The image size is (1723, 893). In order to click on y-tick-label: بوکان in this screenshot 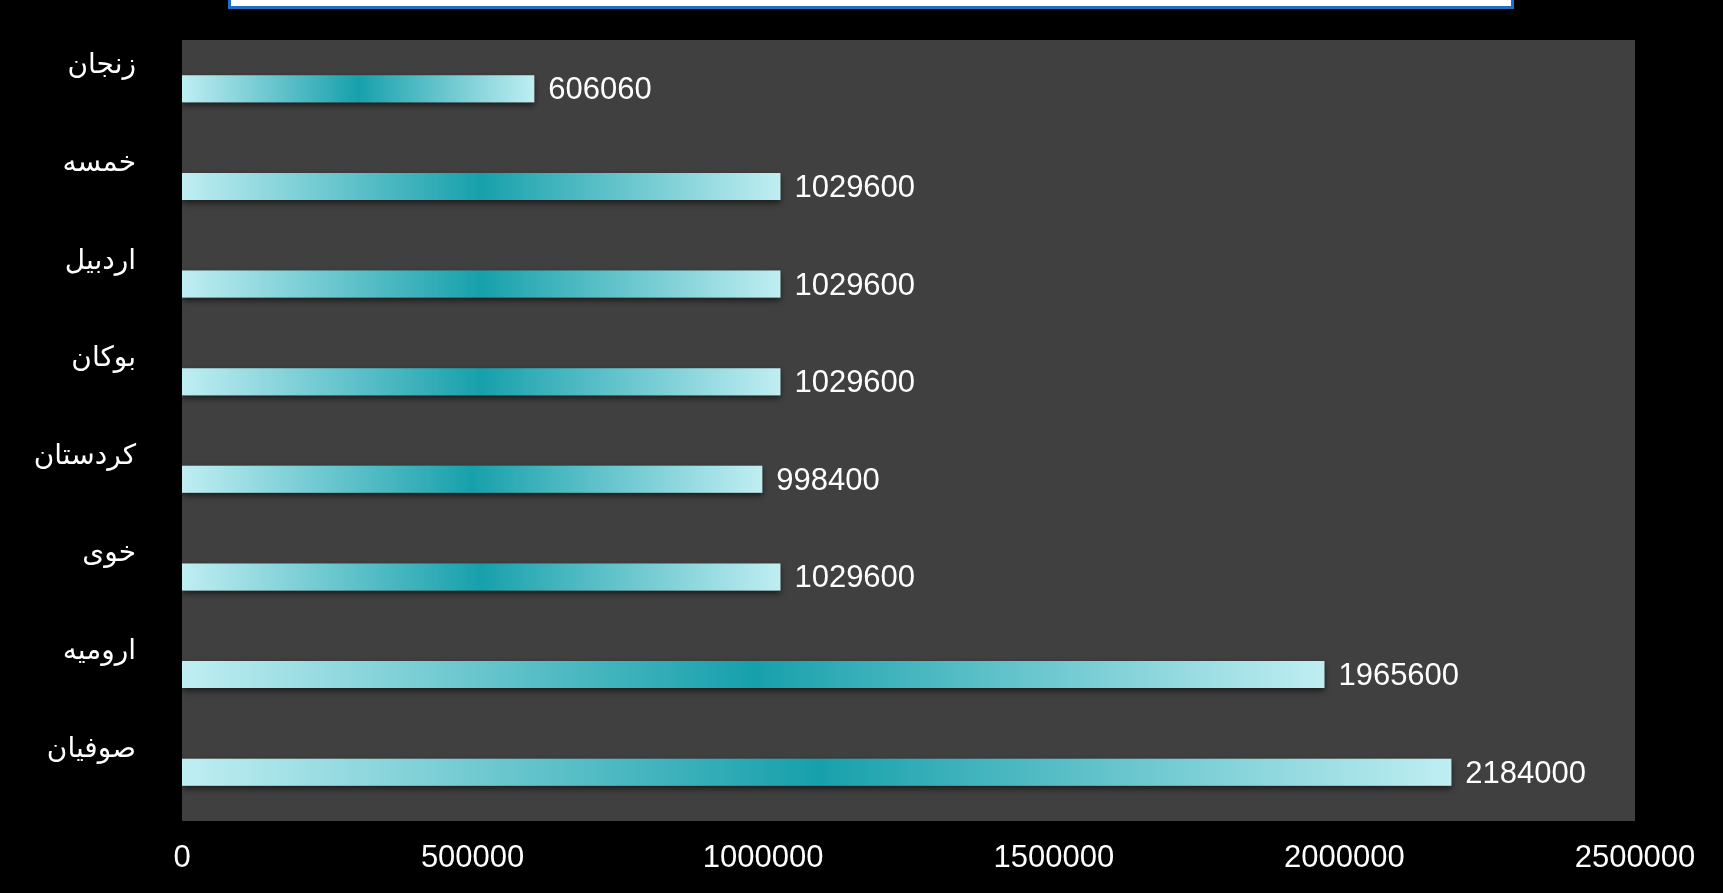, I will do `click(103, 357)`.